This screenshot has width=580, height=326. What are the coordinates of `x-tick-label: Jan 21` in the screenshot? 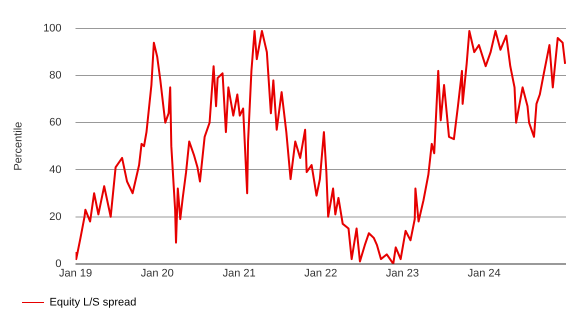 It's located at (239, 273).